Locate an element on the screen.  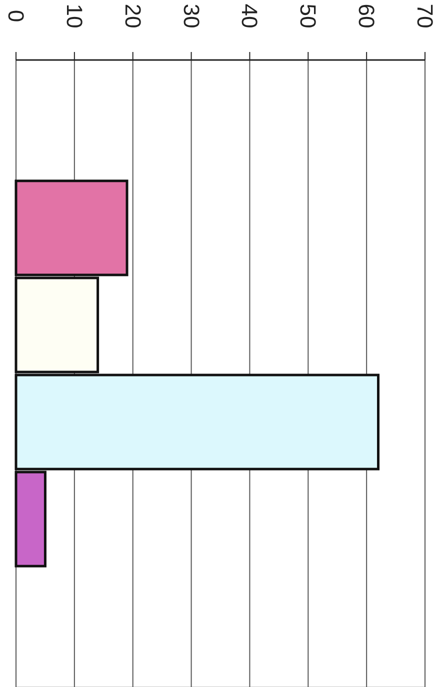
x-tick-label: 0 is located at coordinates (16, 16).